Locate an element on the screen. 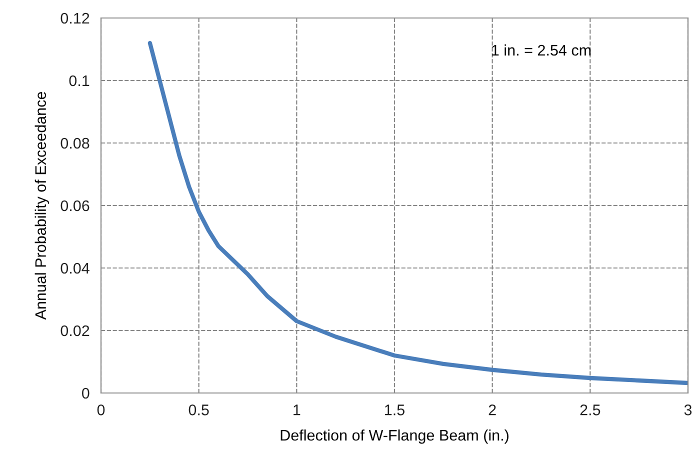  x-tick-label: 2.5 is located at coordinates (590, 410).